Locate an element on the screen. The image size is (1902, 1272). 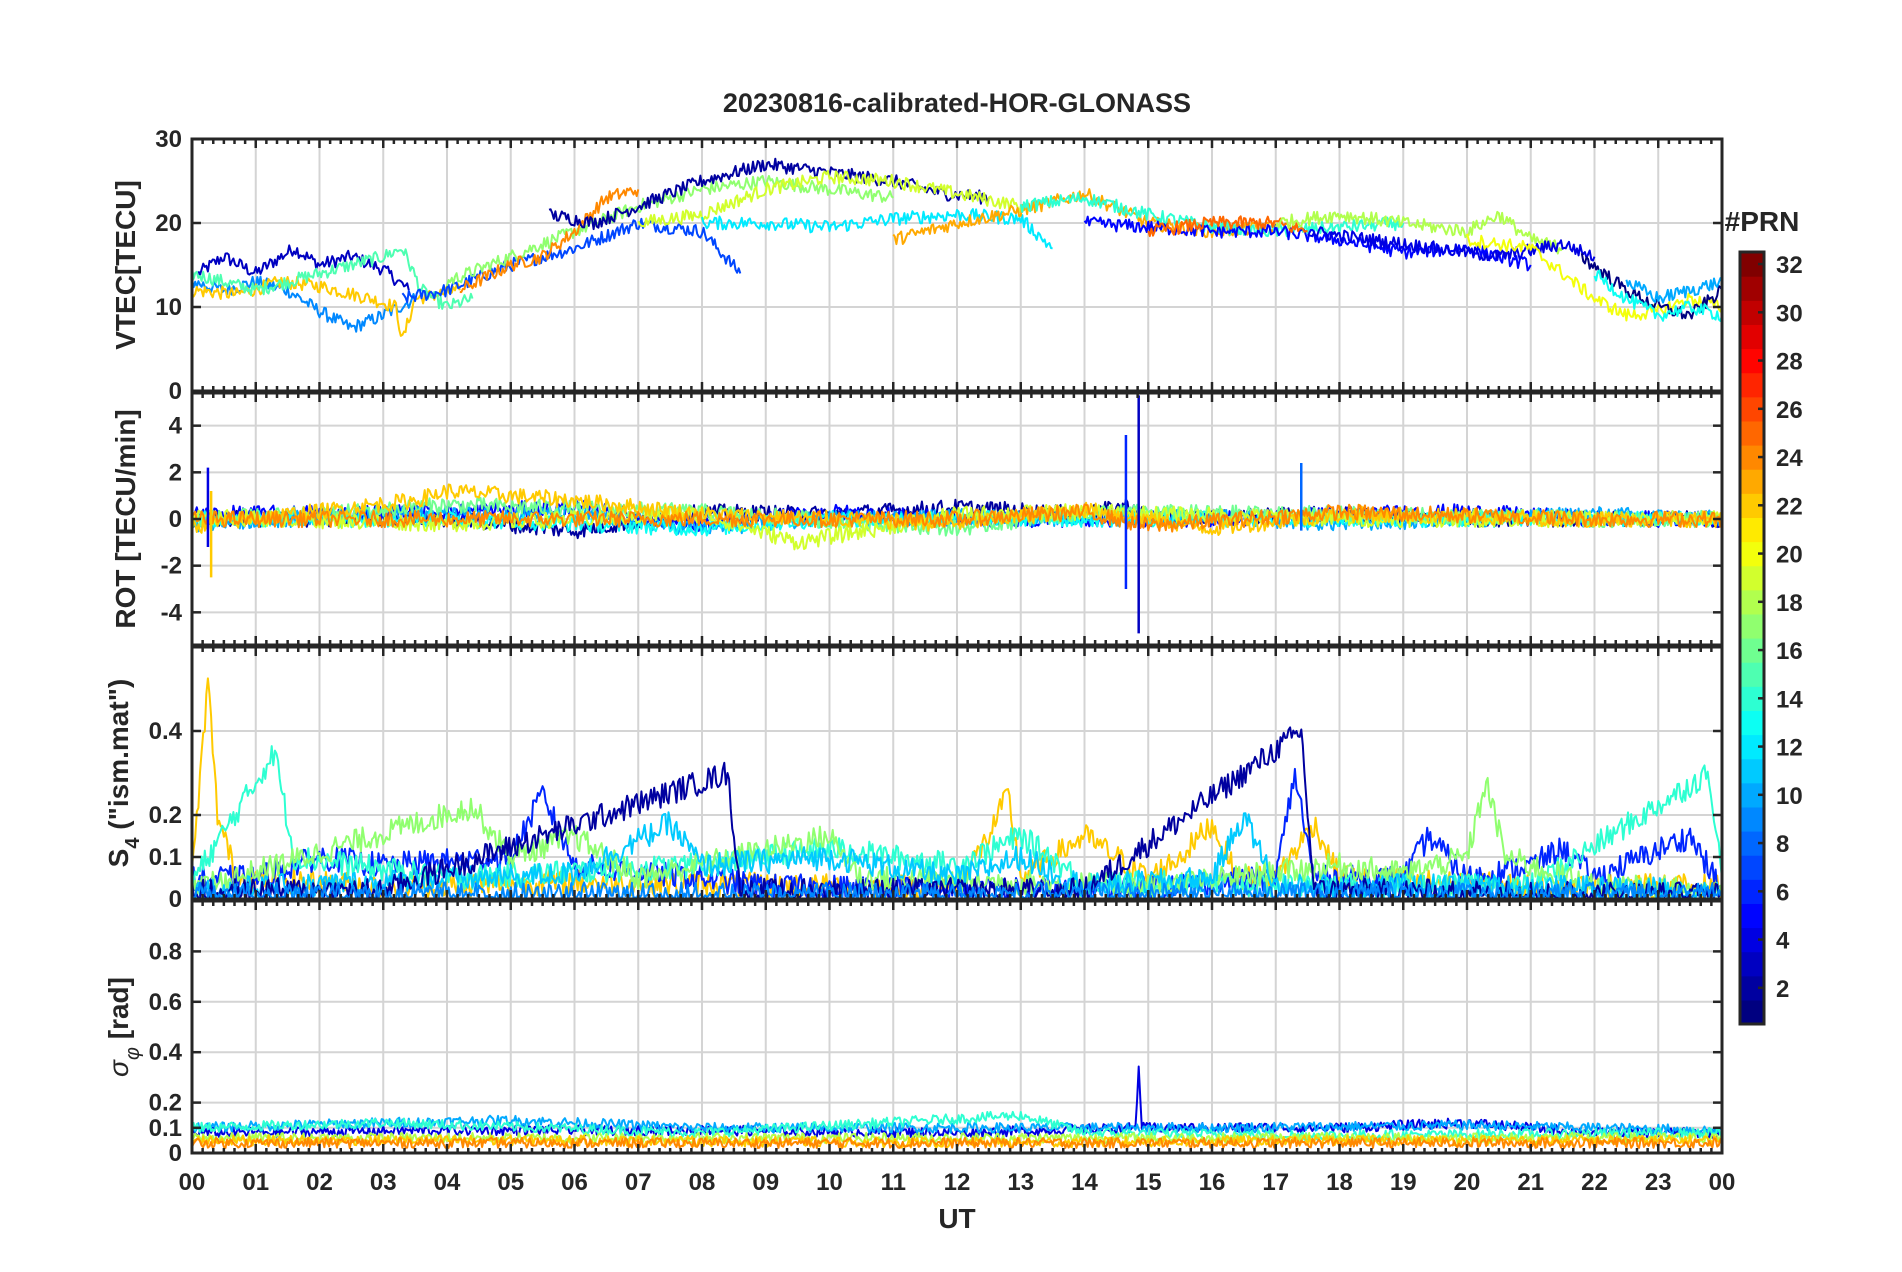
s4-y-tick-label: 0.2 is located at coordinates (165, 815).